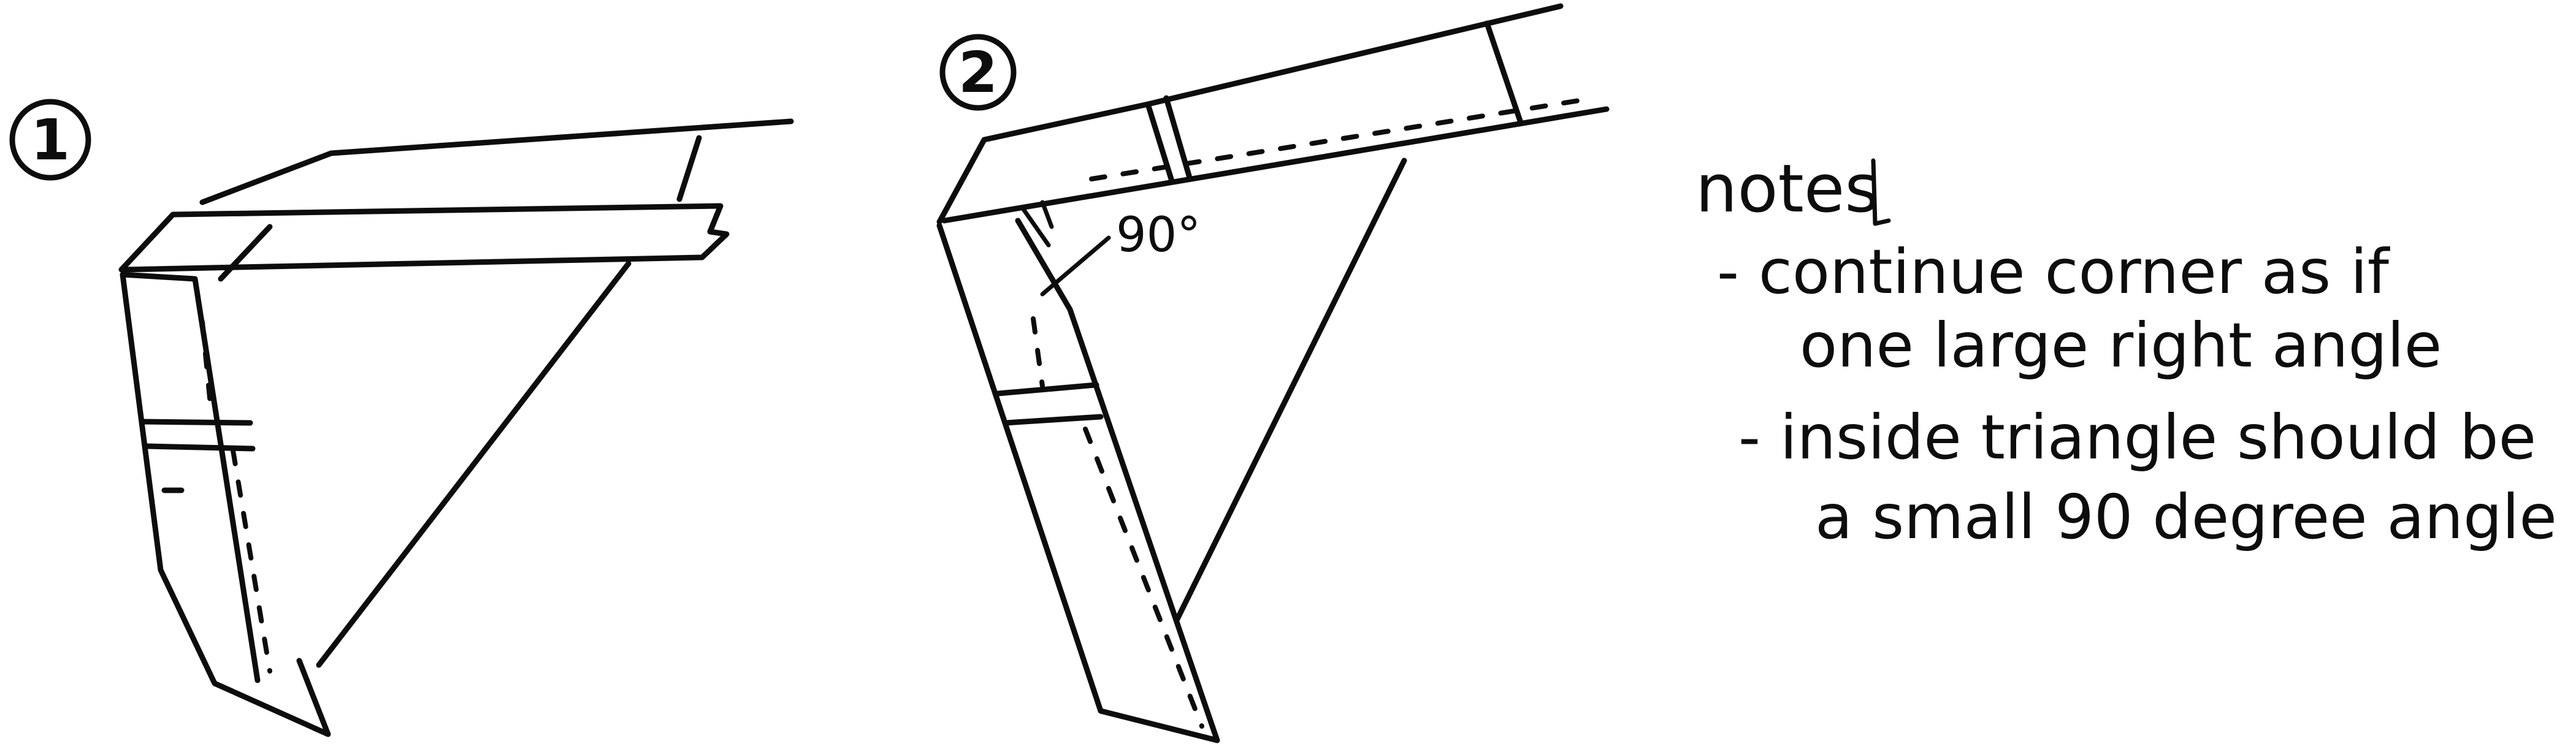  What do you see at coordinates (225, 505) in the screenshot?
I see `step-1-vertical-leg` at bounding box center [225, 505].